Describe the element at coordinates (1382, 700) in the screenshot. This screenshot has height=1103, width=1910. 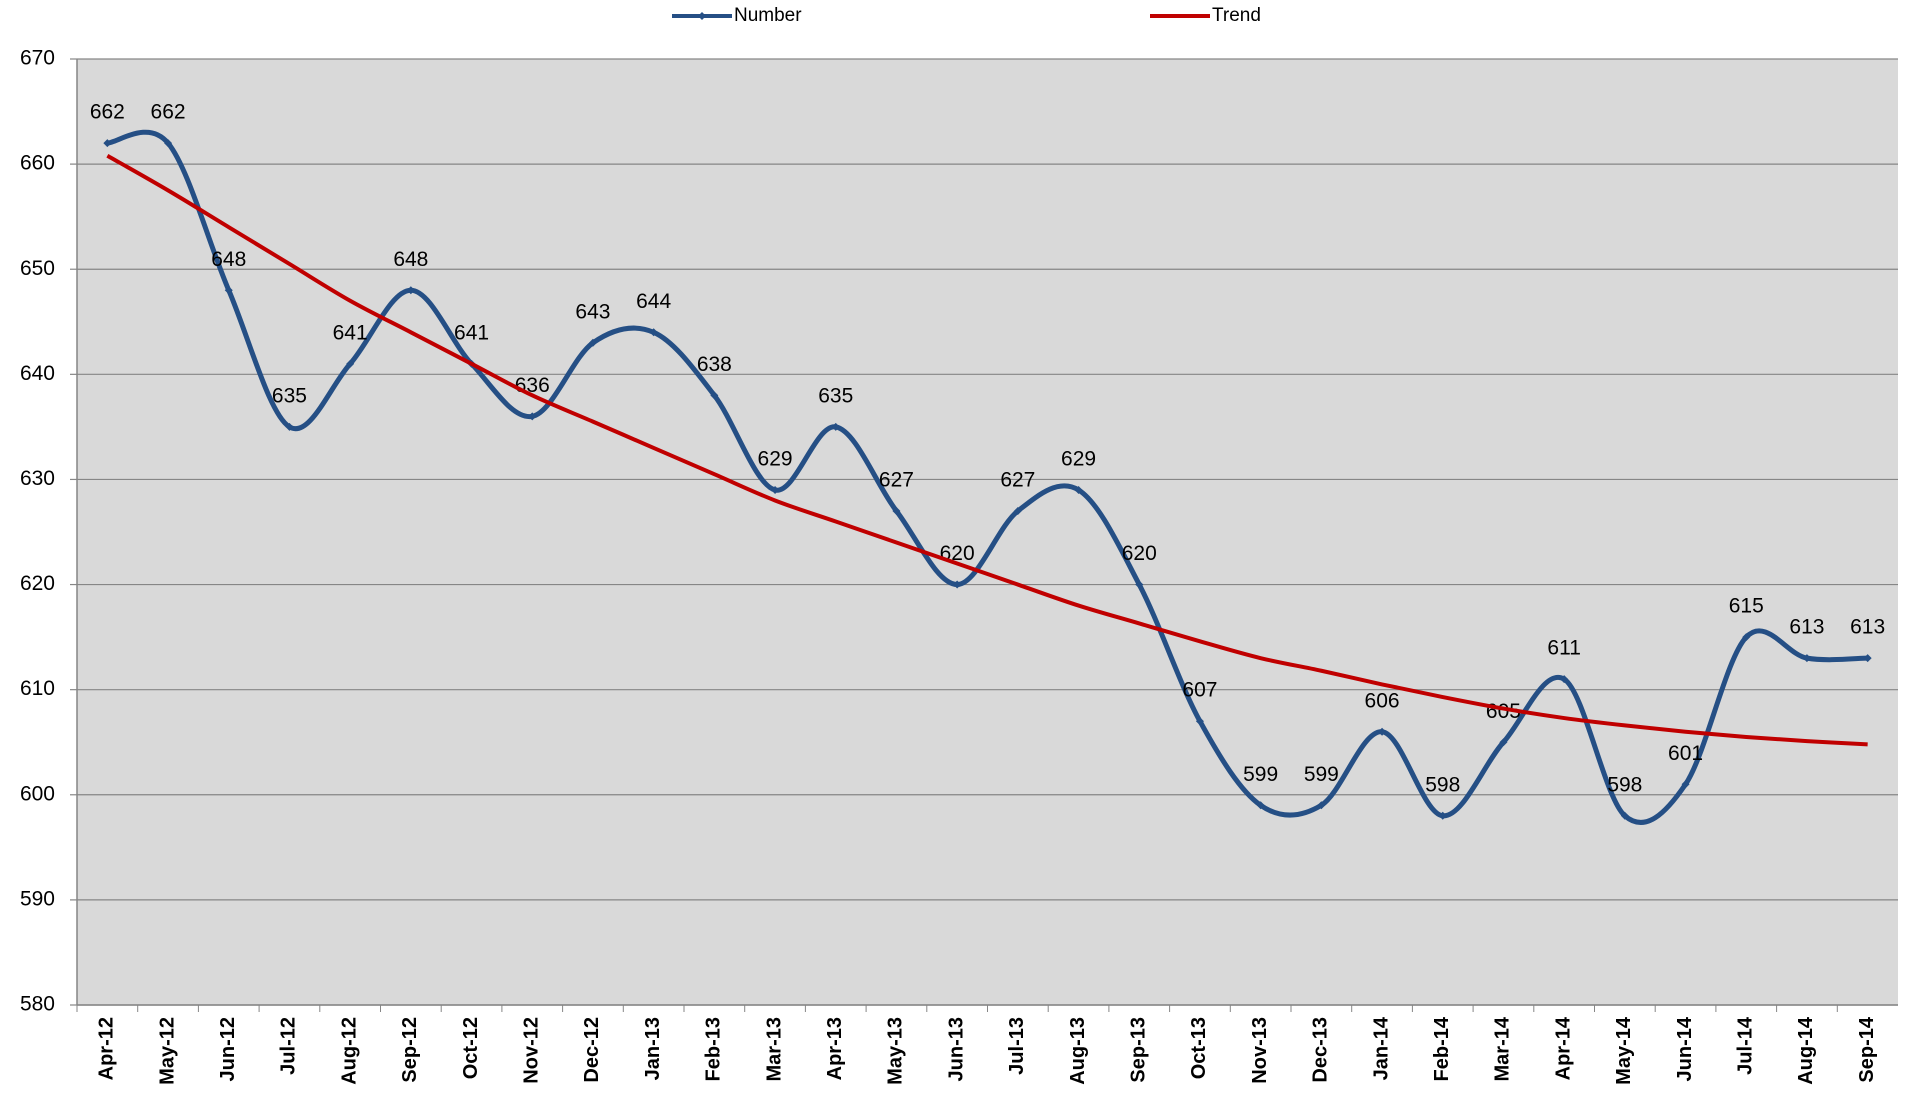
I see `data-label: 606` at that location.